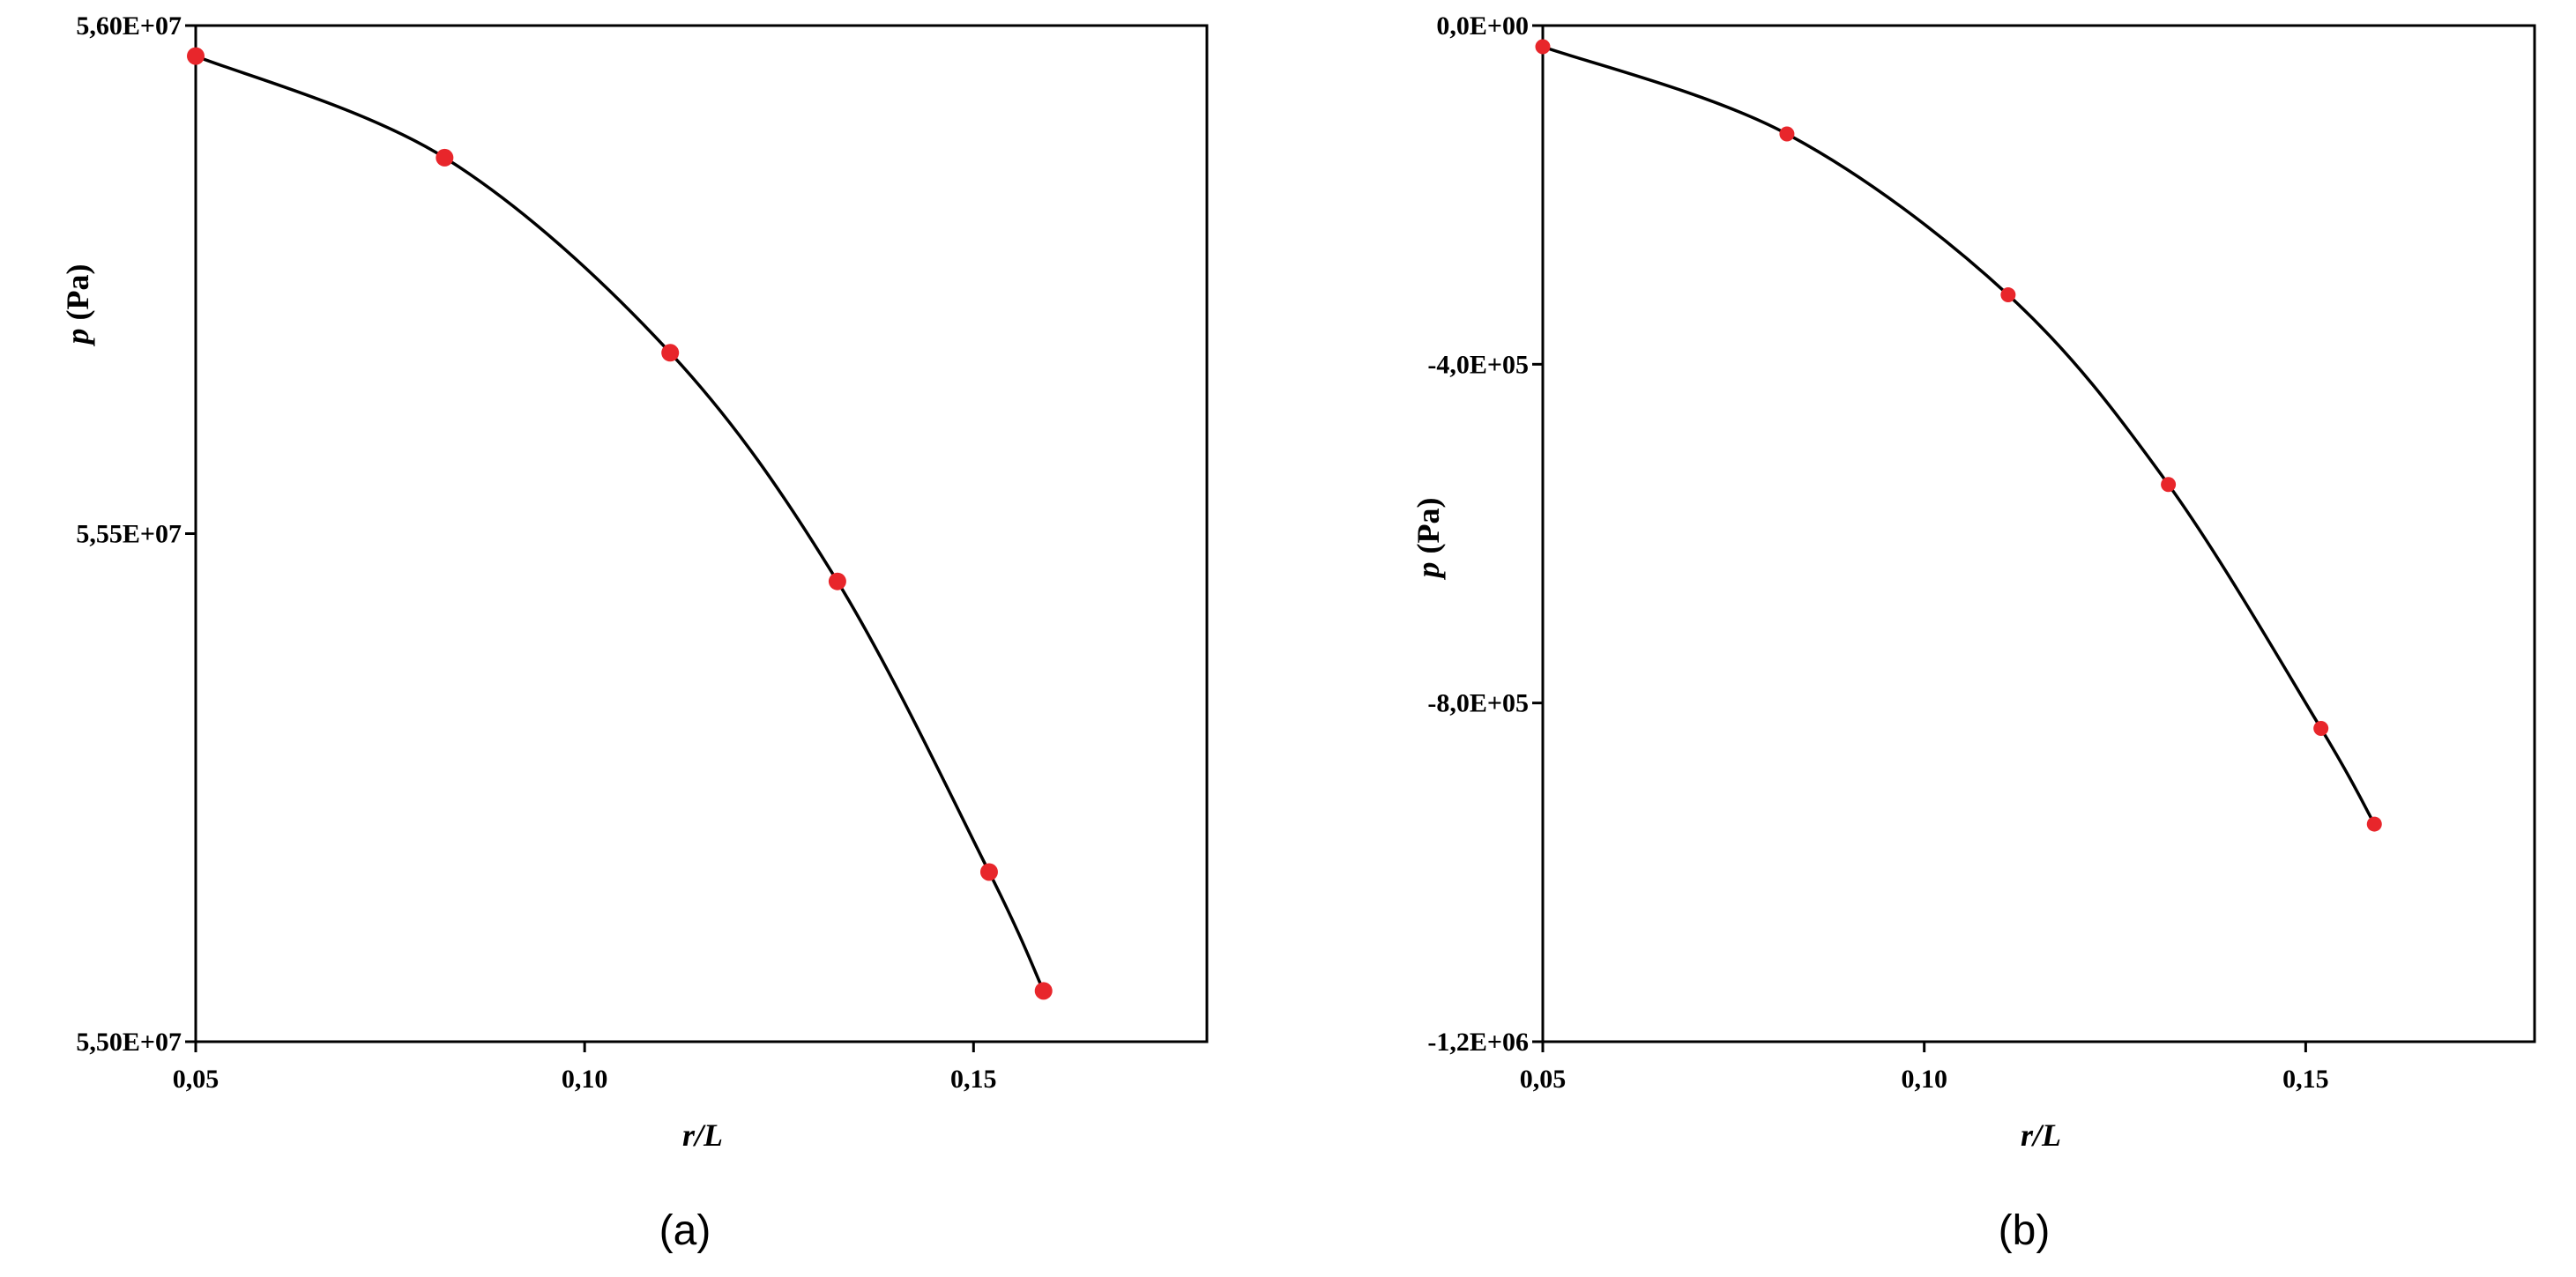  Describe the element at coordinates (129, 534) in the screenshot. I see `y-tick-label: 5,55E+07` at that location.